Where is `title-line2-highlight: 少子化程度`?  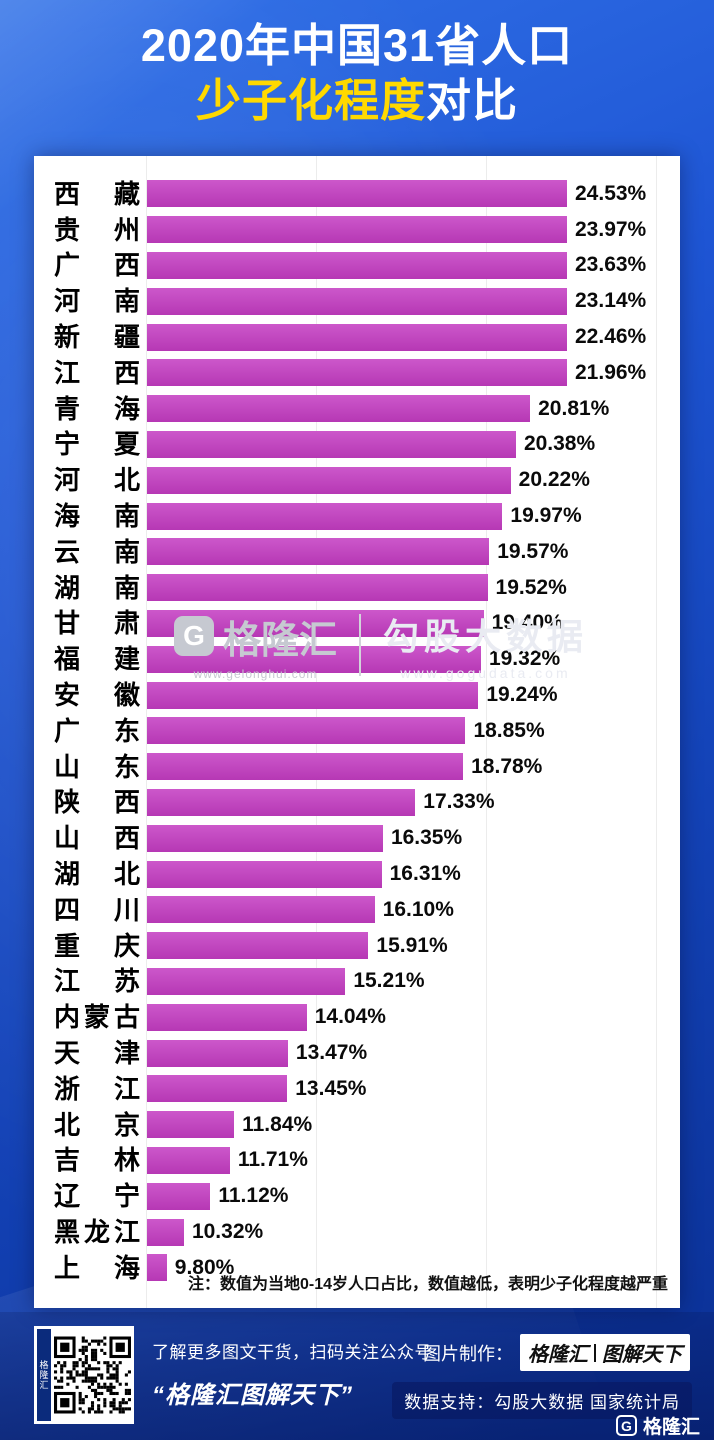 title-line2-highlight: 少子化程度 is located at coordinates (310, 100).